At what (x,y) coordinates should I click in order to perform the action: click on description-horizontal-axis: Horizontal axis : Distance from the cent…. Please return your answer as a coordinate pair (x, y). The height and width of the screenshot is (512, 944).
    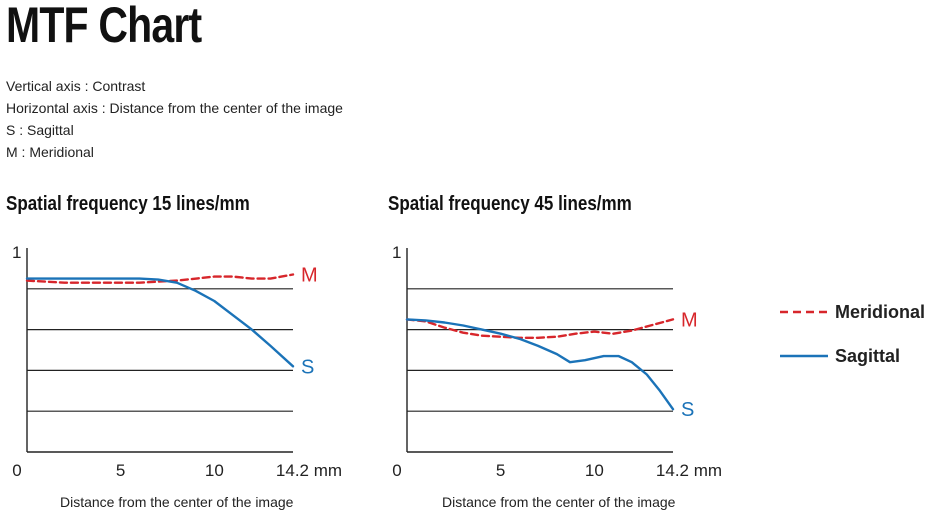
    Looking at the image, I should click on (174, 108).